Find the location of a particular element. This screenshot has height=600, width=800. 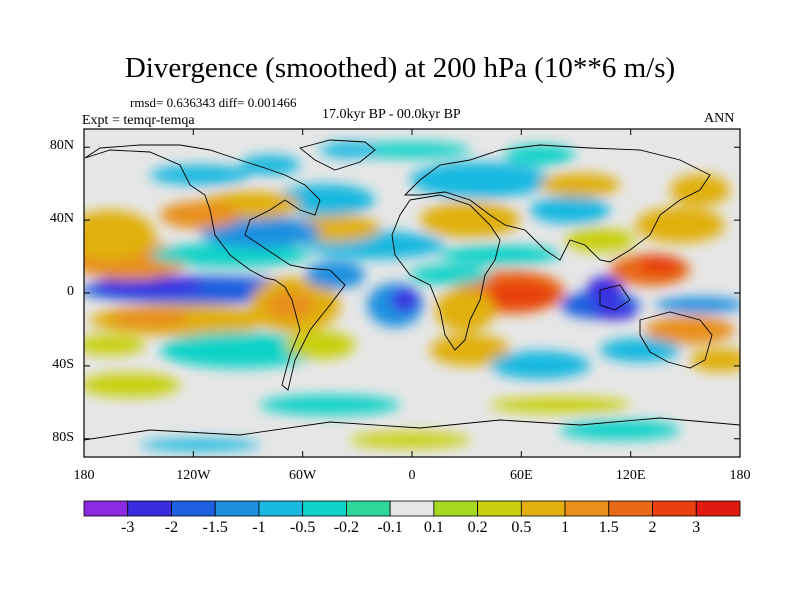

lon-tick-label: 0 is located at coordinates (412, 475).